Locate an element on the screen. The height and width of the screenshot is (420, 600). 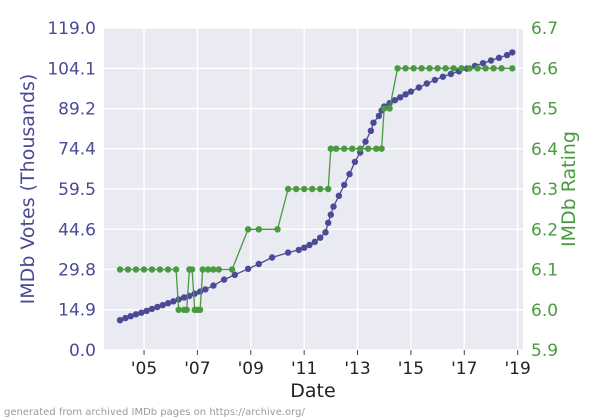
x-tick-label: '19 is located at coordinates (518, 369).